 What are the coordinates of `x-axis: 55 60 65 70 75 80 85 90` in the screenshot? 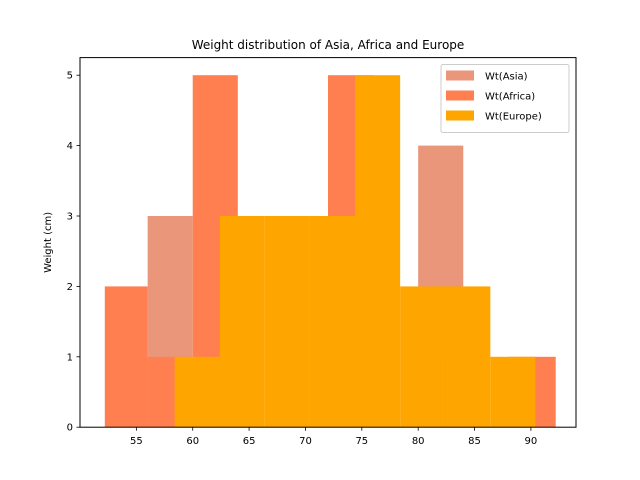 It's located at (333, 437).